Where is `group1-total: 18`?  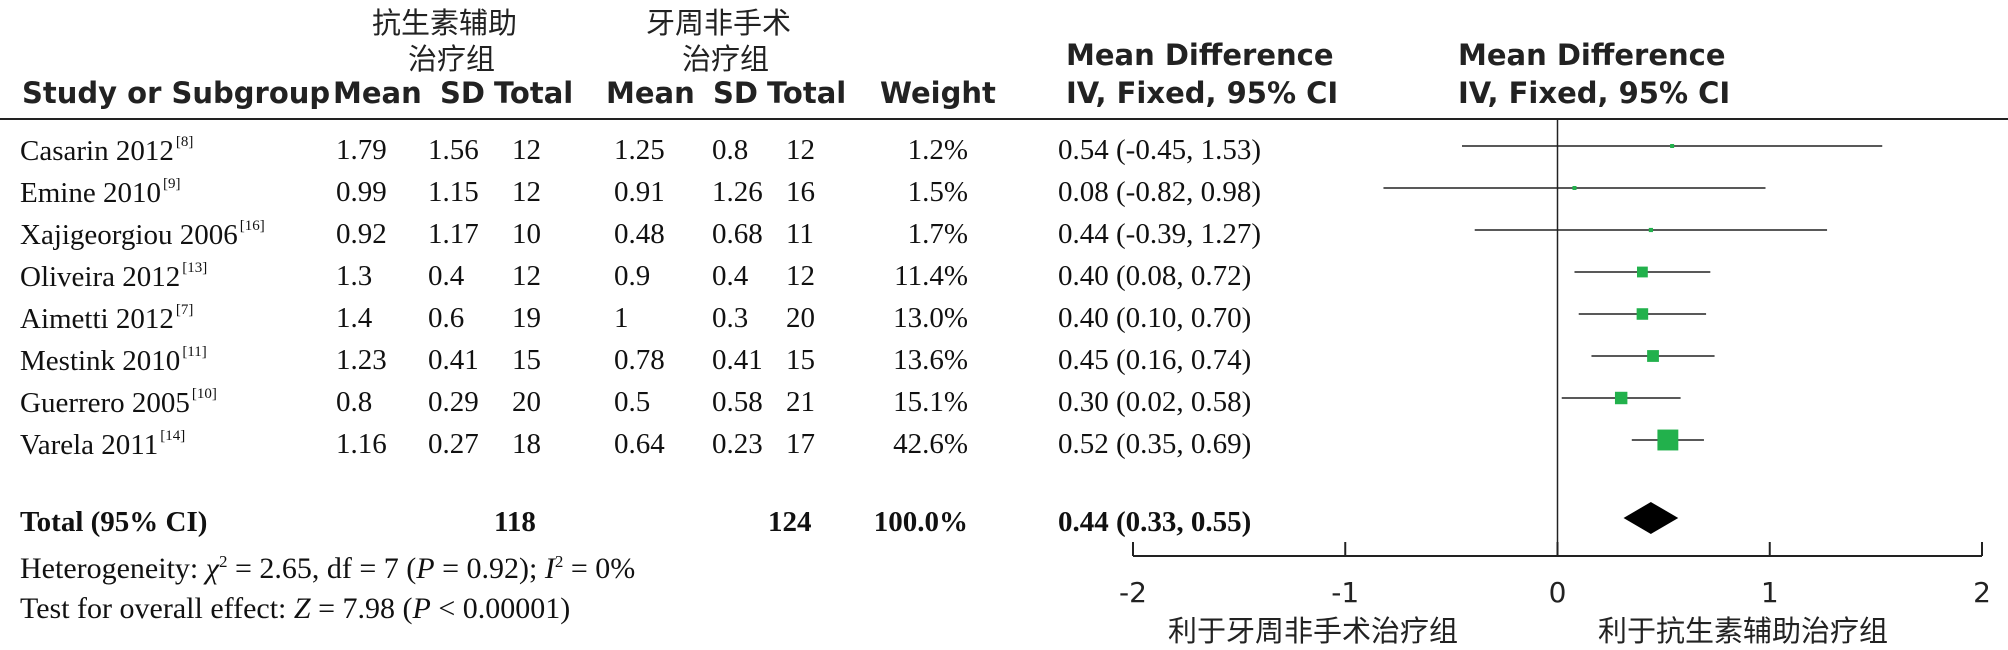
group1-total: 18 is located at coordinates (526, 444).